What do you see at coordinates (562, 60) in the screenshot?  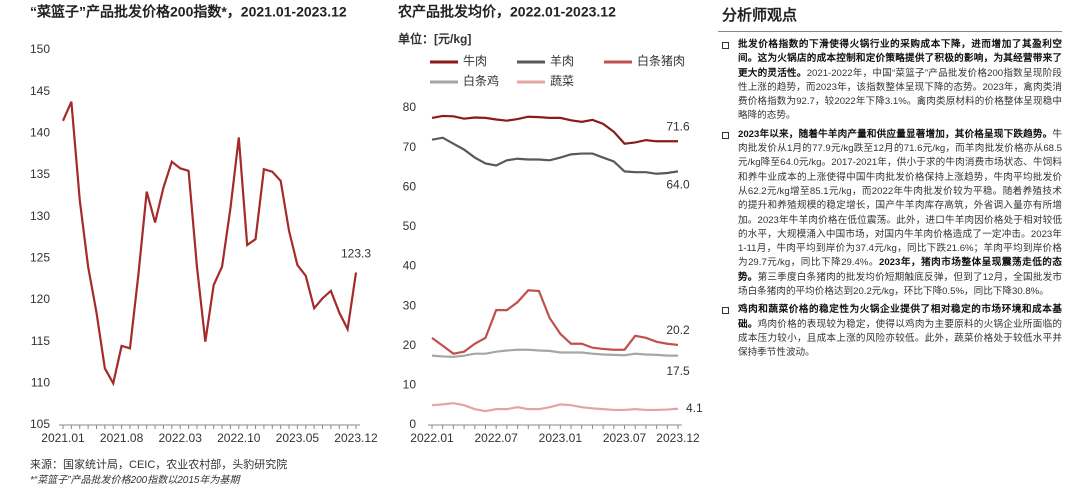 I see `legend-label: 羊肉` at bounding box center [562, 60].